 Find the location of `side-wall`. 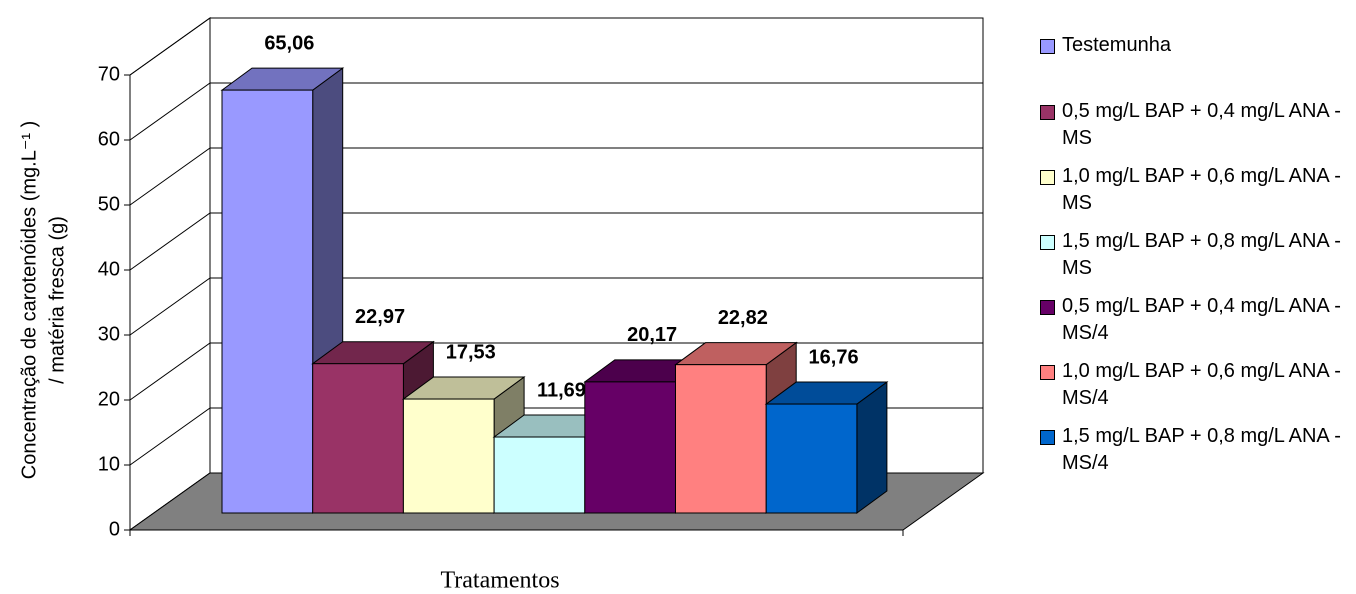

side-wall is located at coordinates (170, 274).